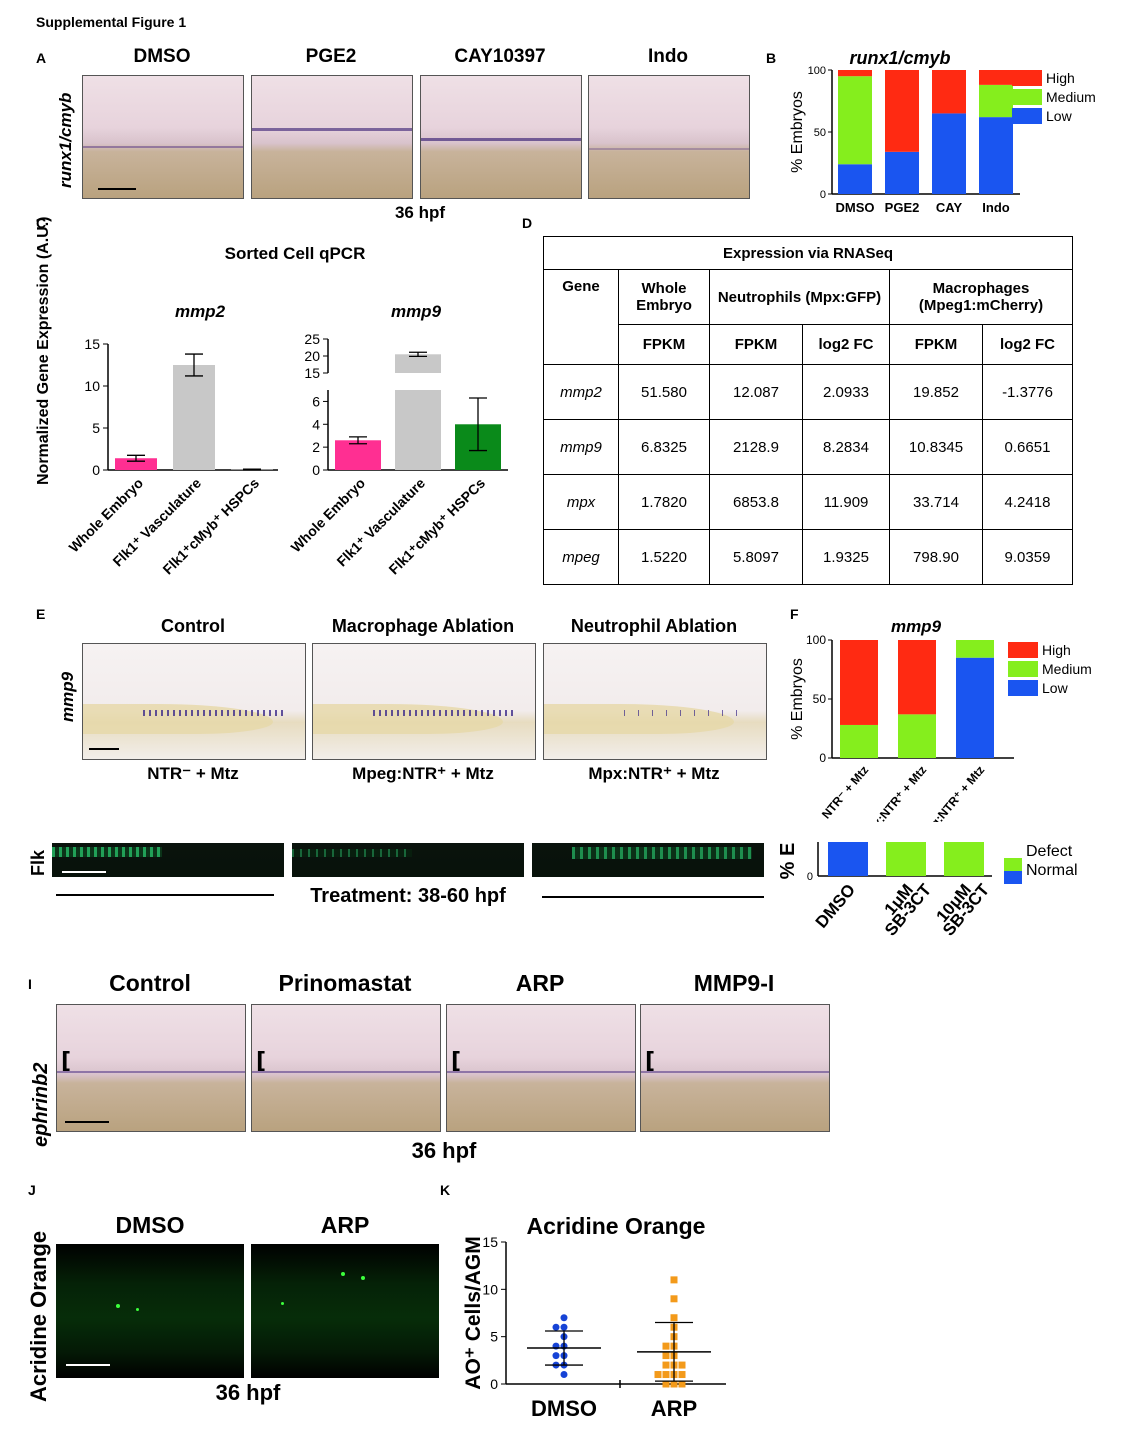 The height and width of the screenshot is (1456, 1145). Describe the element at coordinates (444, 1150) in the screenshot. I see `panel-i-caption: 36 hpf` at that location.